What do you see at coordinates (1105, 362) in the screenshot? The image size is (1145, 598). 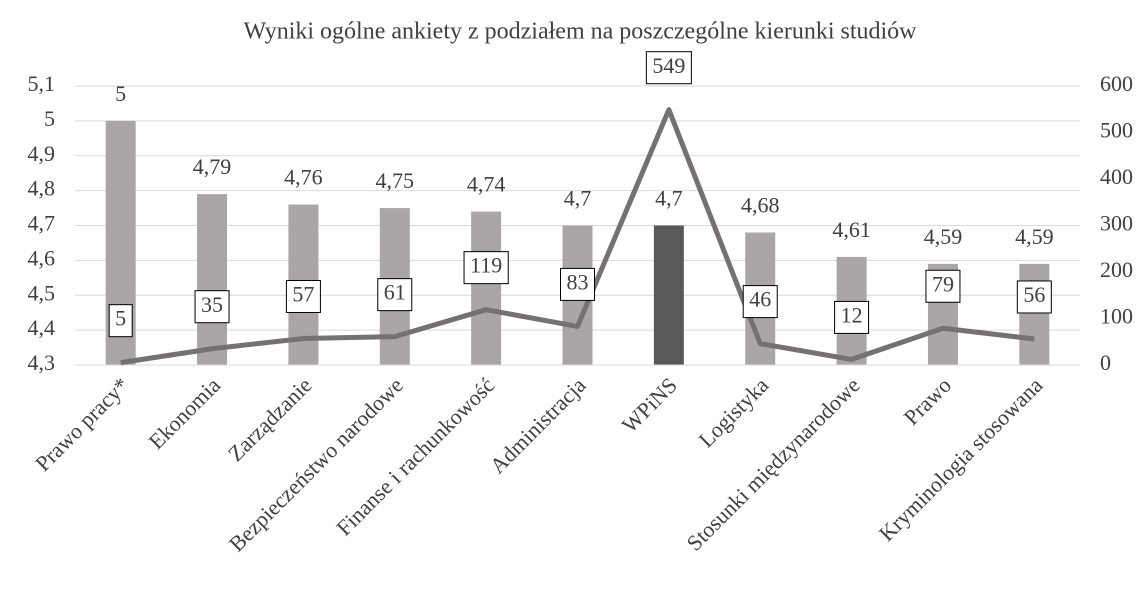 I see `y2-tick-label: 0` at bounding box center [1105, 362].